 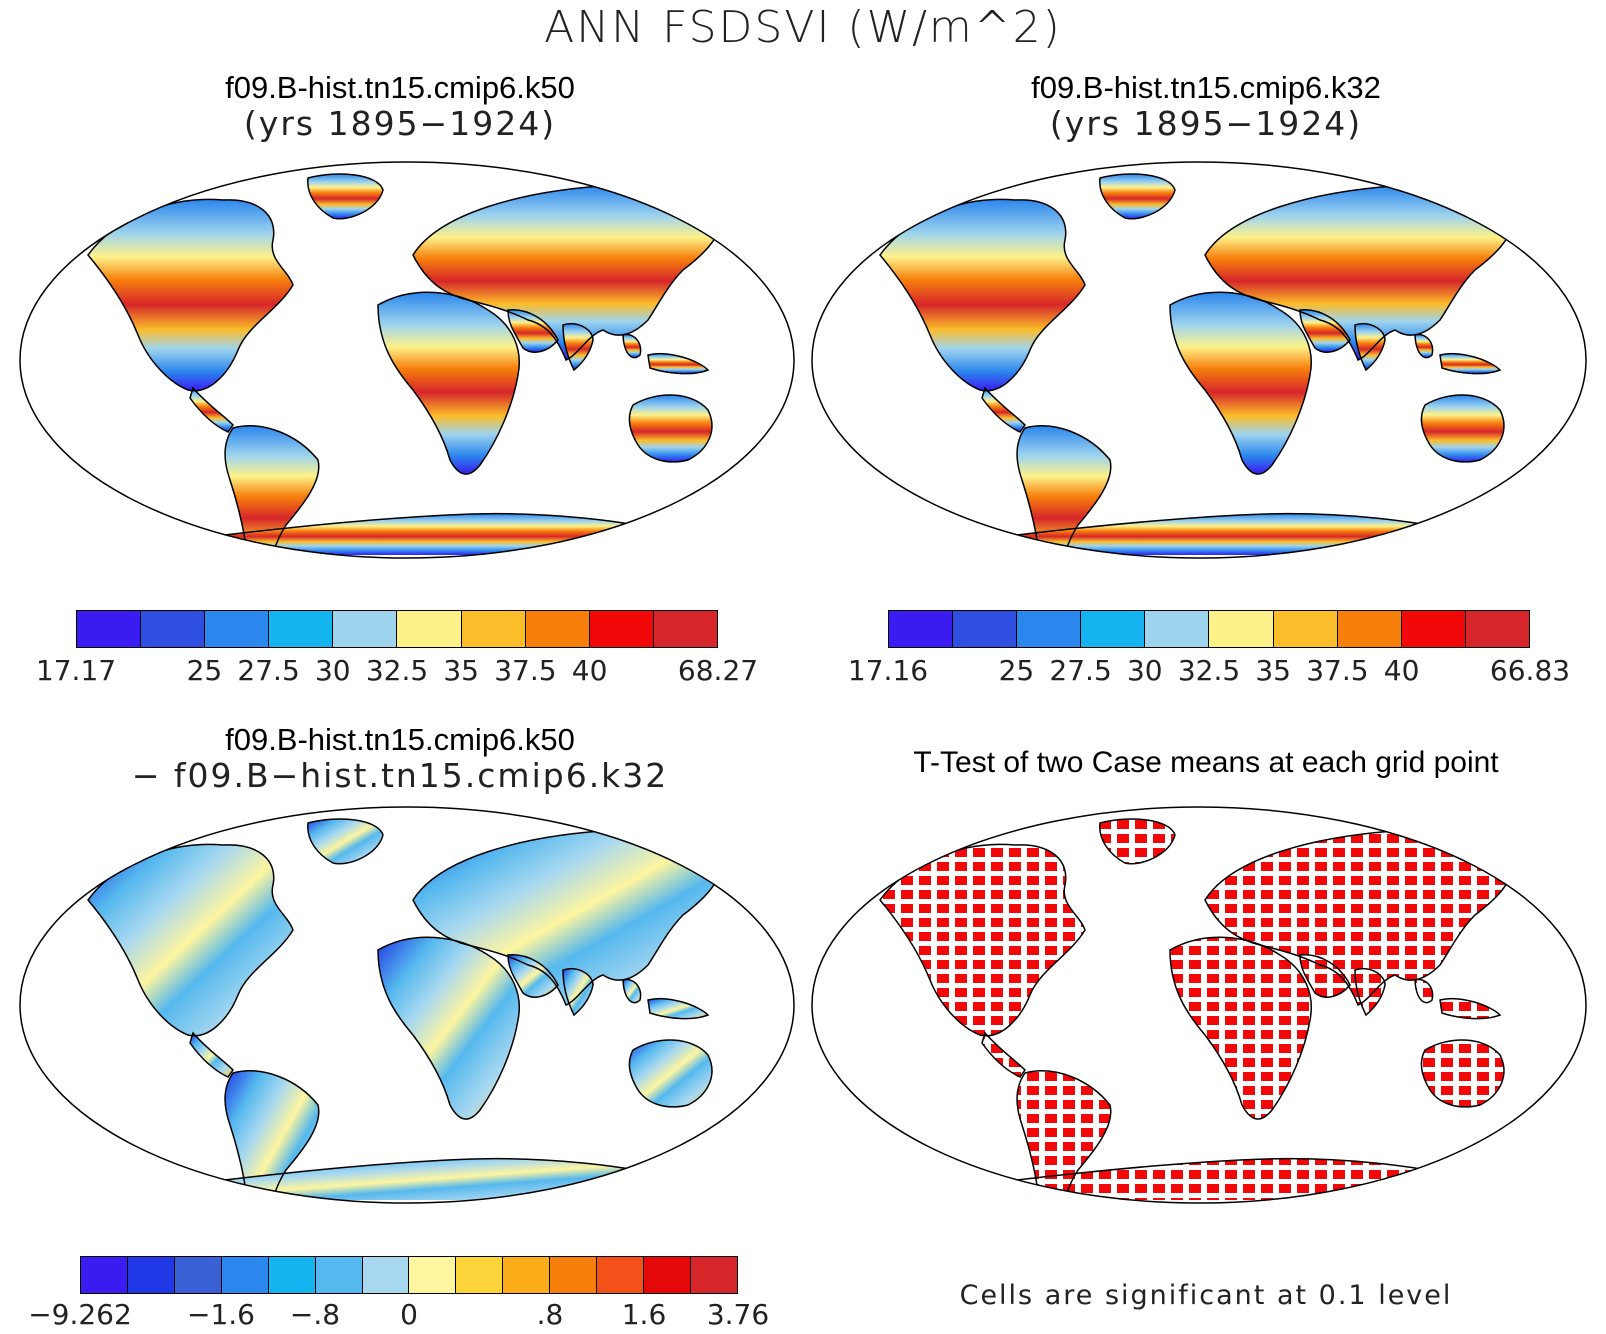 I want to click on colorbar-1: 17.17 25 27.5 30 32.5 35 37.5 40 68.27, so click(x=397, y=648).